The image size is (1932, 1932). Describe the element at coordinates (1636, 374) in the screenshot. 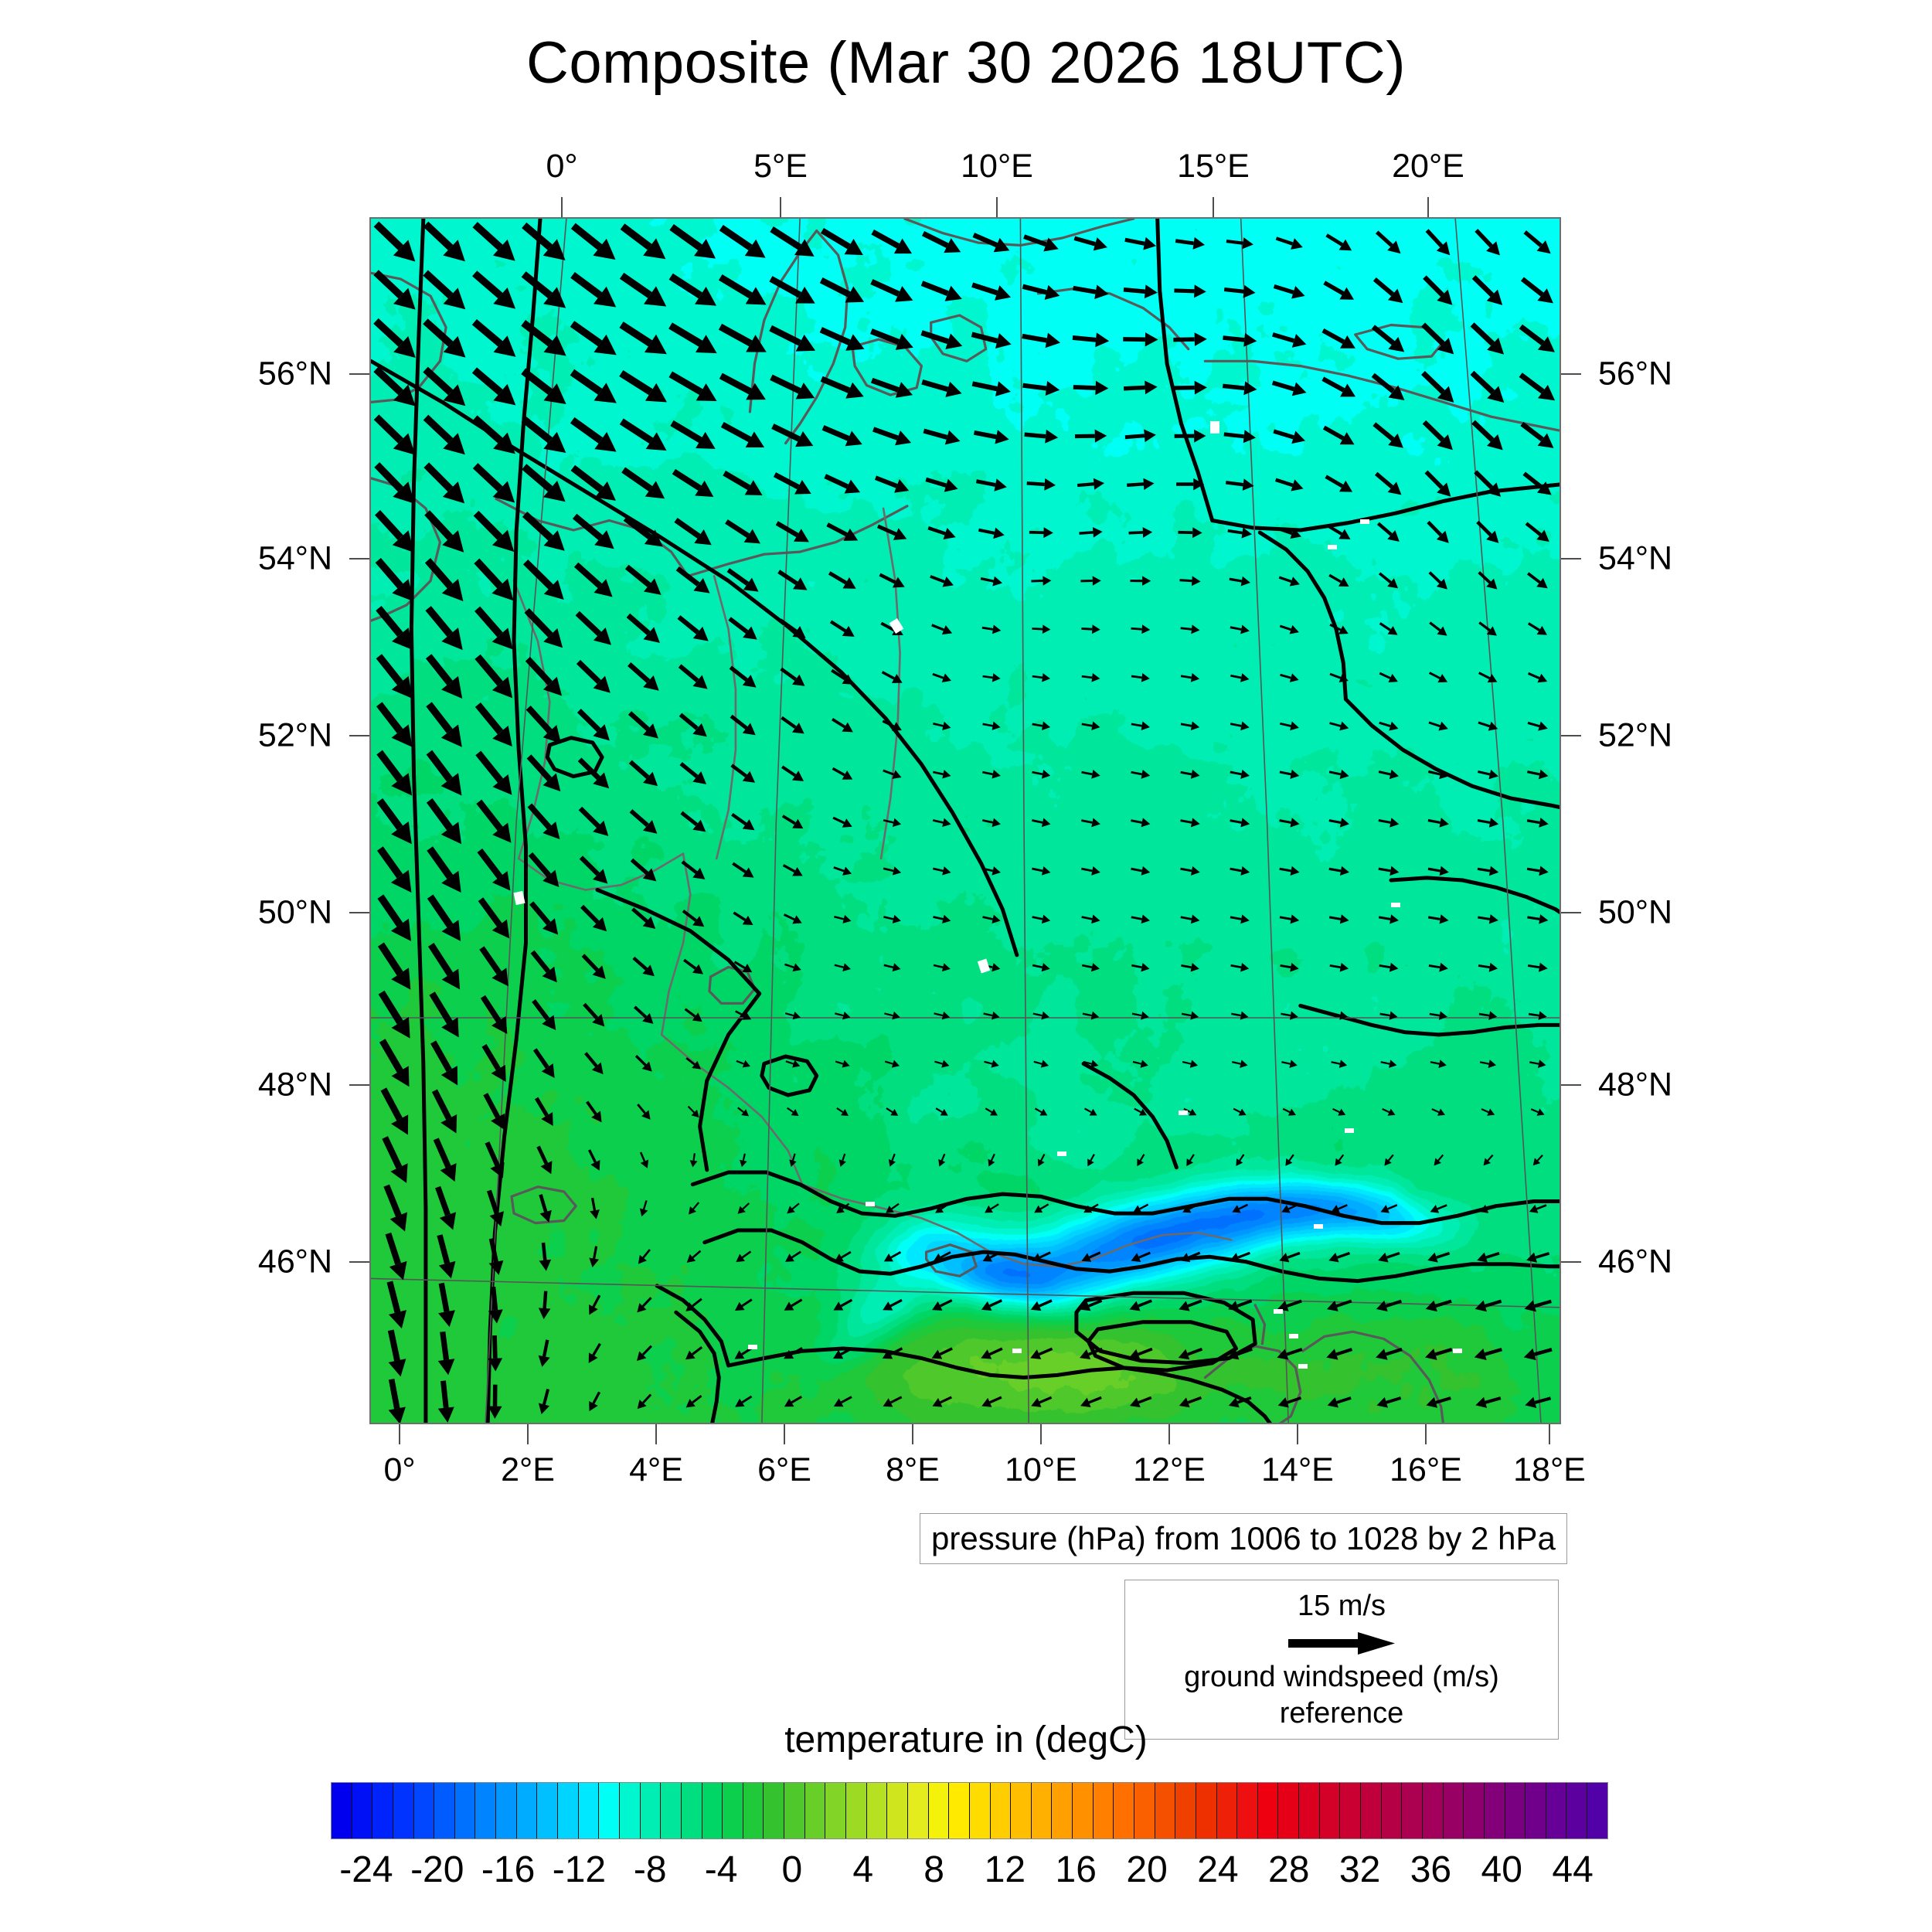

I see `lat-label-right-56: 56°N` at that location.